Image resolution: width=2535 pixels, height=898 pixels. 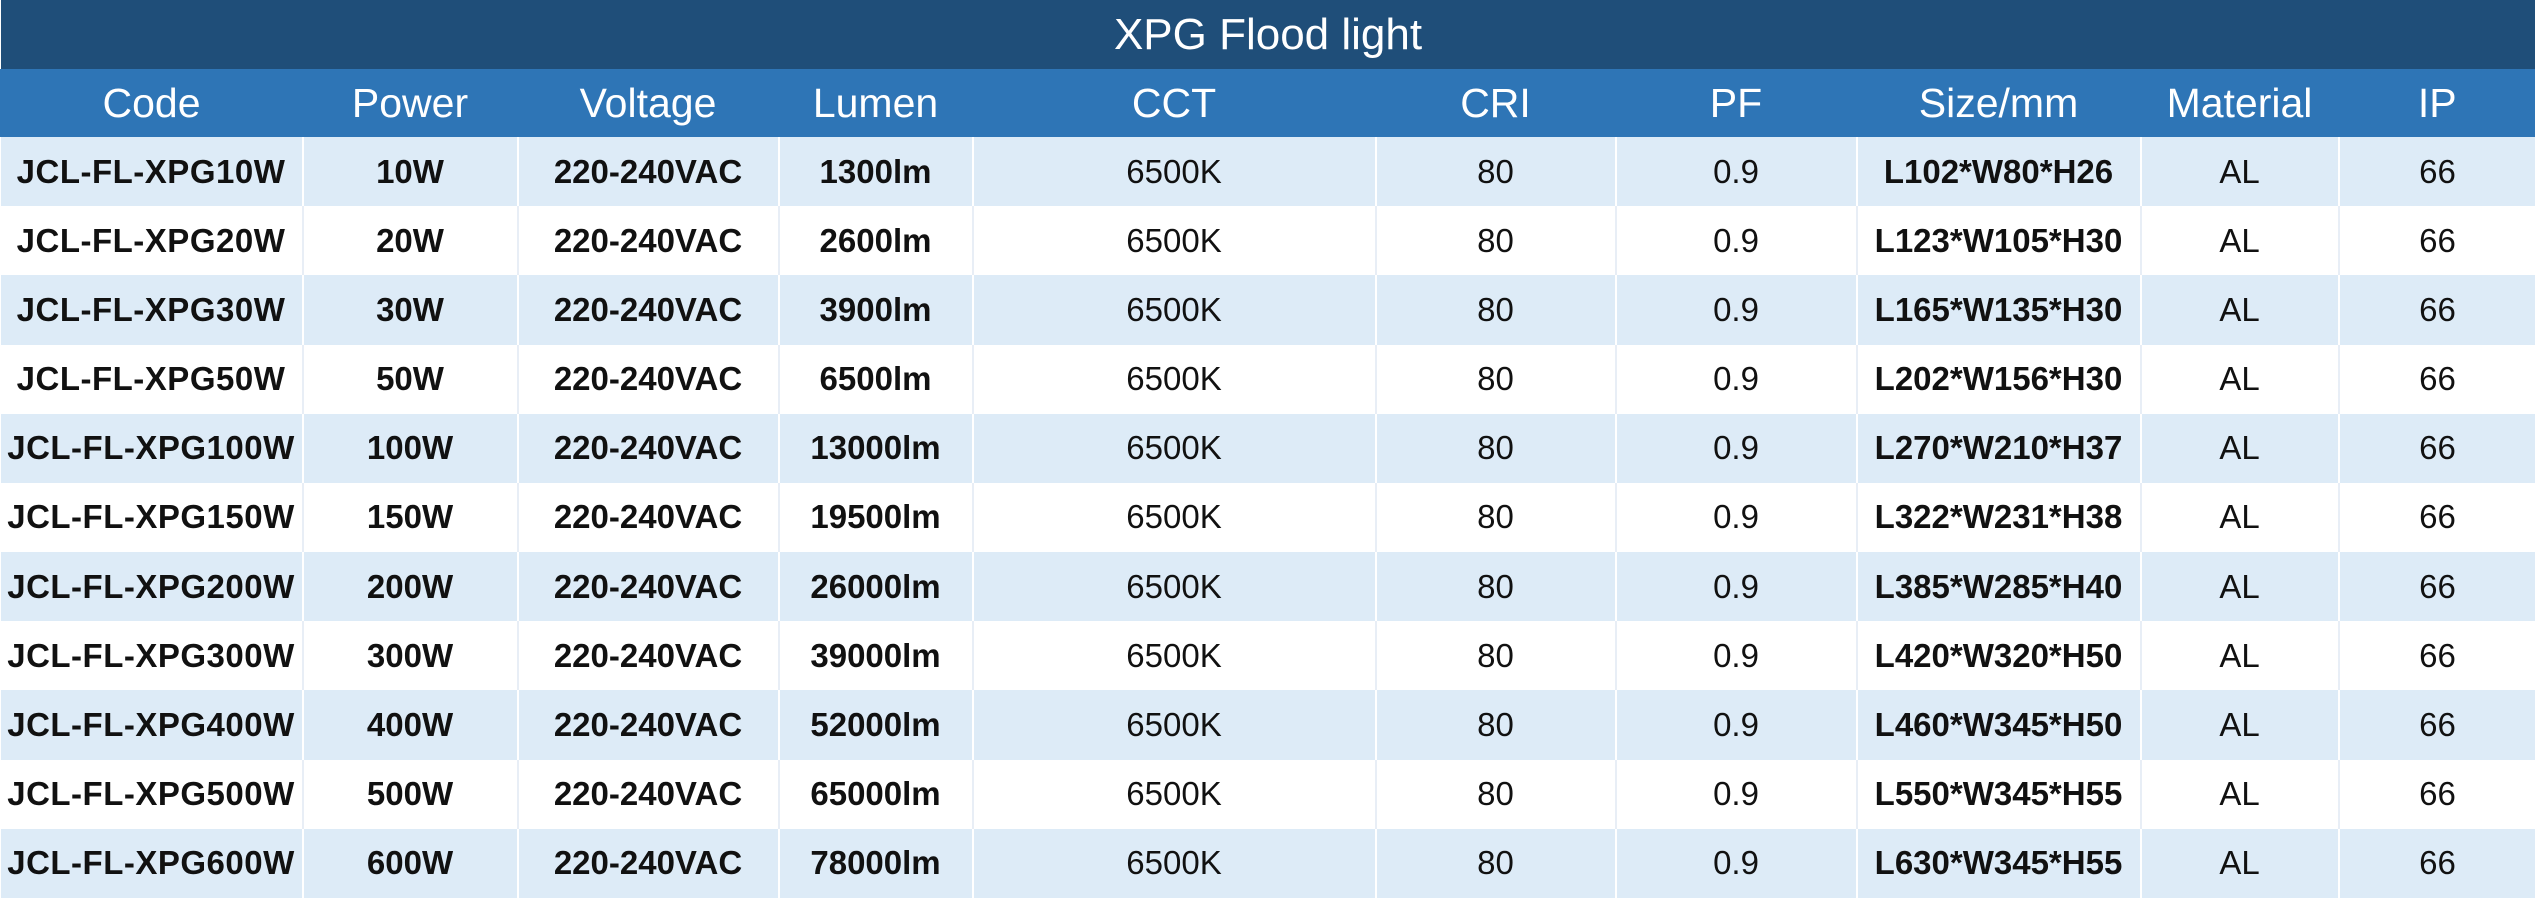 I want to click on column-header-cri: CRI, so click(x=1495, y=103).